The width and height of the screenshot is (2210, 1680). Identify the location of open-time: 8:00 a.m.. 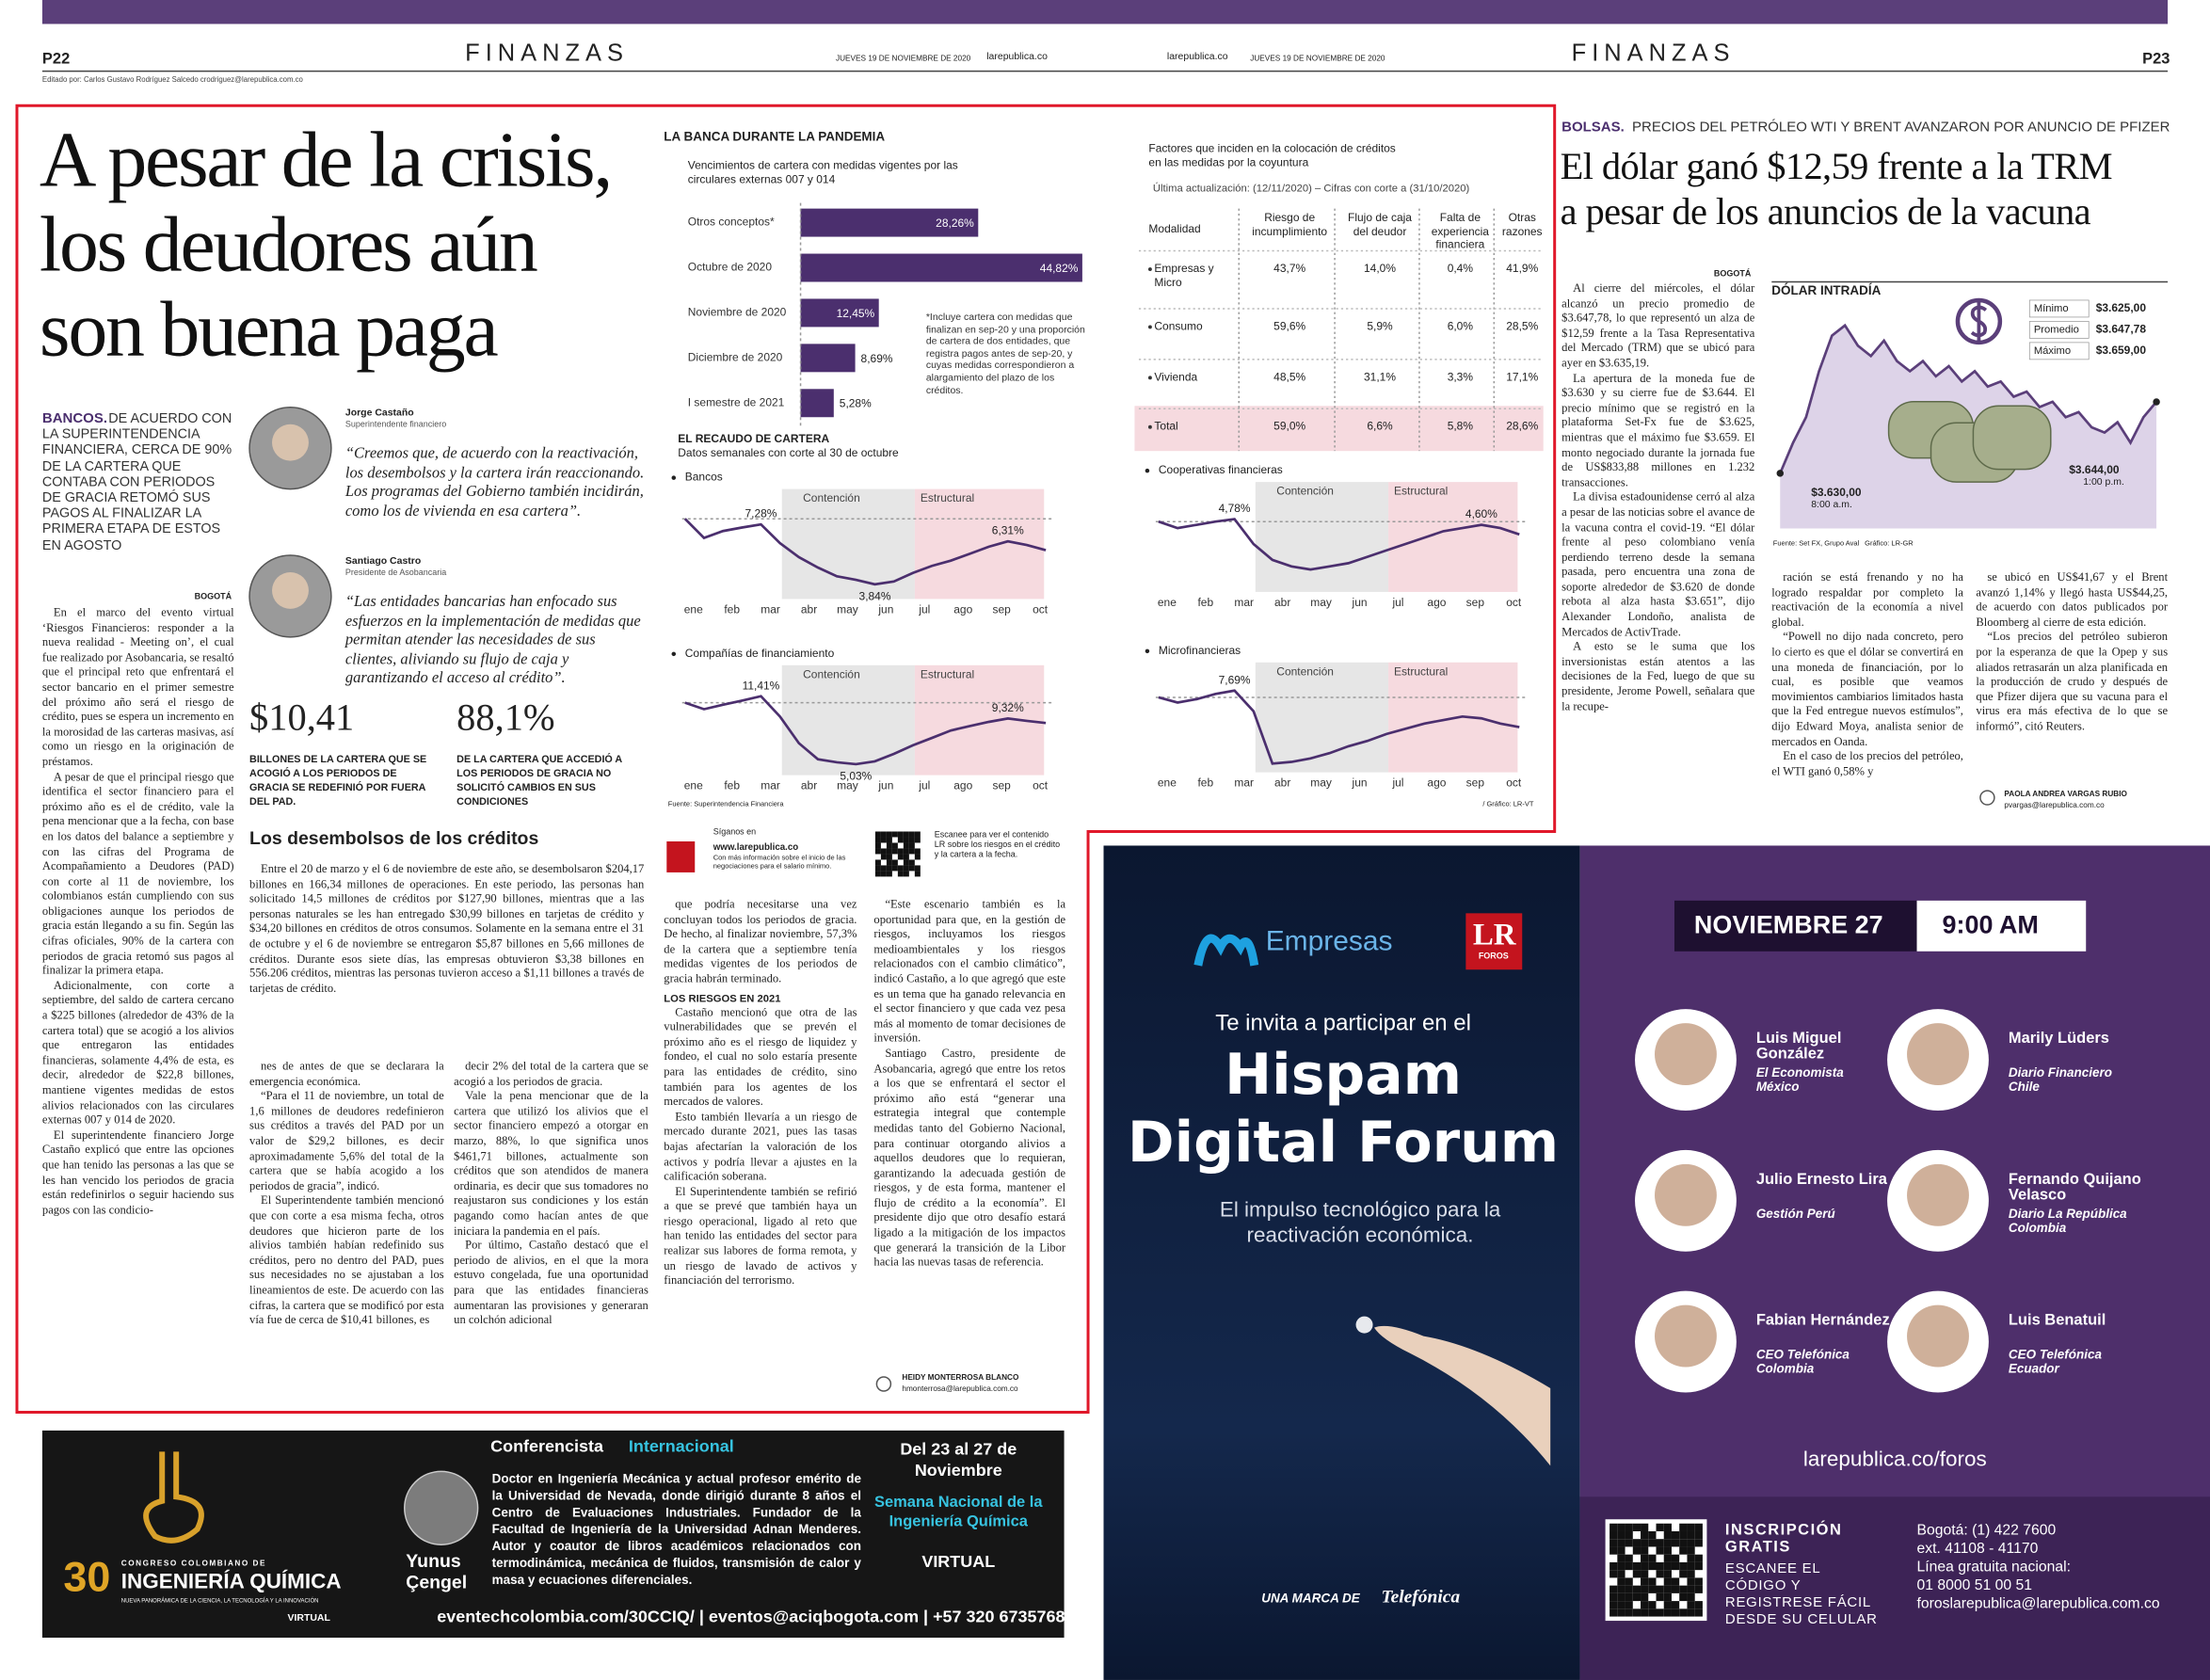
(1831, 505).